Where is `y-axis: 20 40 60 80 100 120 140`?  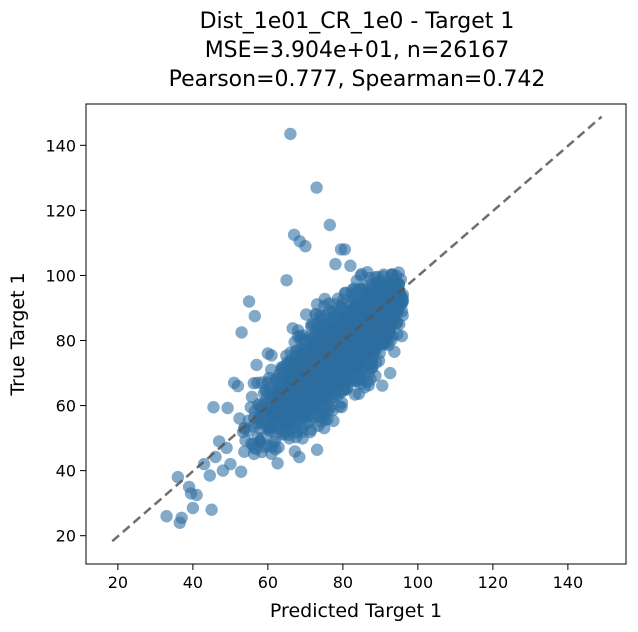
y-axis: 20 40 60 80 100 120 140 is located at coordinates (65, 341).